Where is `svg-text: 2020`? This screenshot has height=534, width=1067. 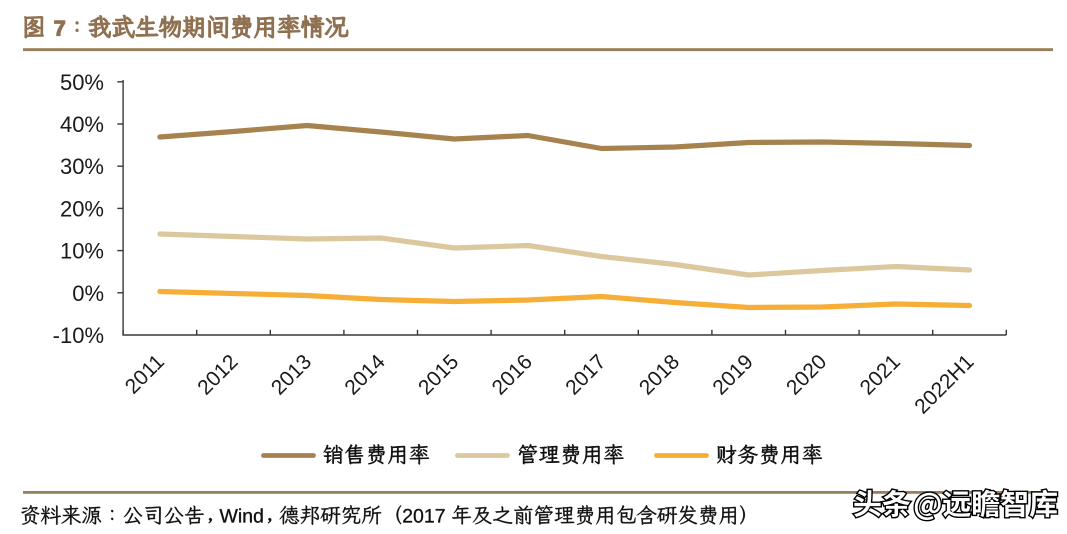 svg-text: 2020 is located at coordinates (806, 374).